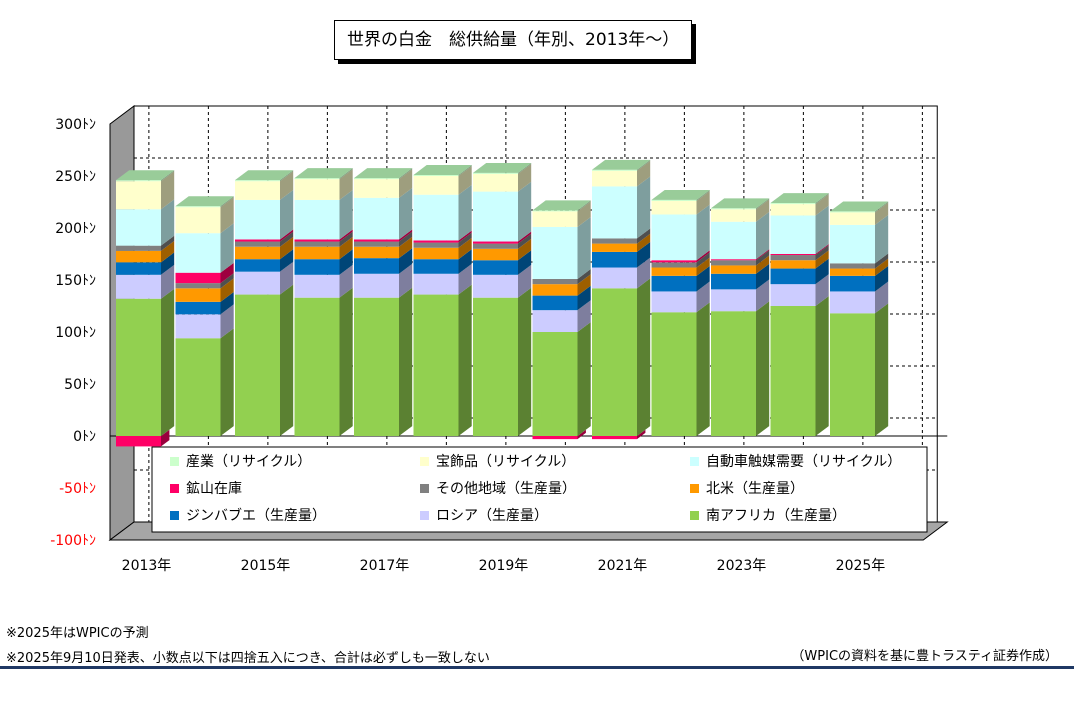  I want to click on legend-label: 自動車触媒需要（リサイクル）, so click(803, 461).